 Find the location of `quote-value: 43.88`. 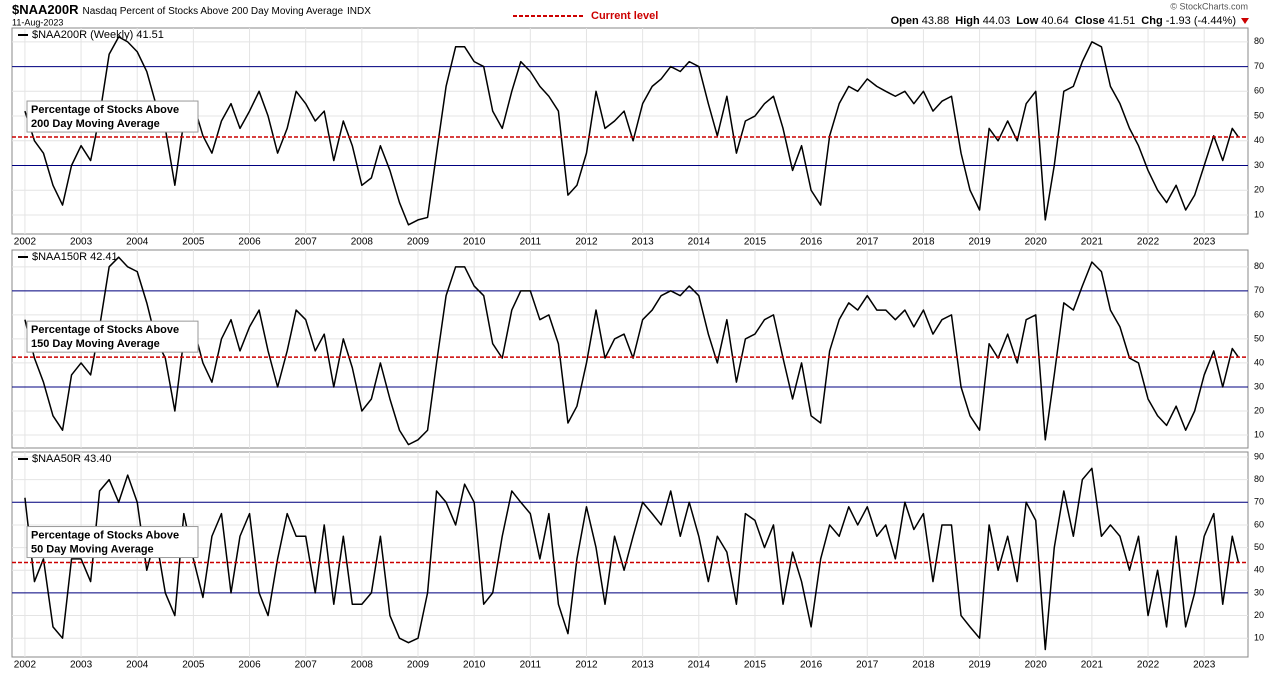

quote-value: 43.88 is located at coordinates (936, 21).